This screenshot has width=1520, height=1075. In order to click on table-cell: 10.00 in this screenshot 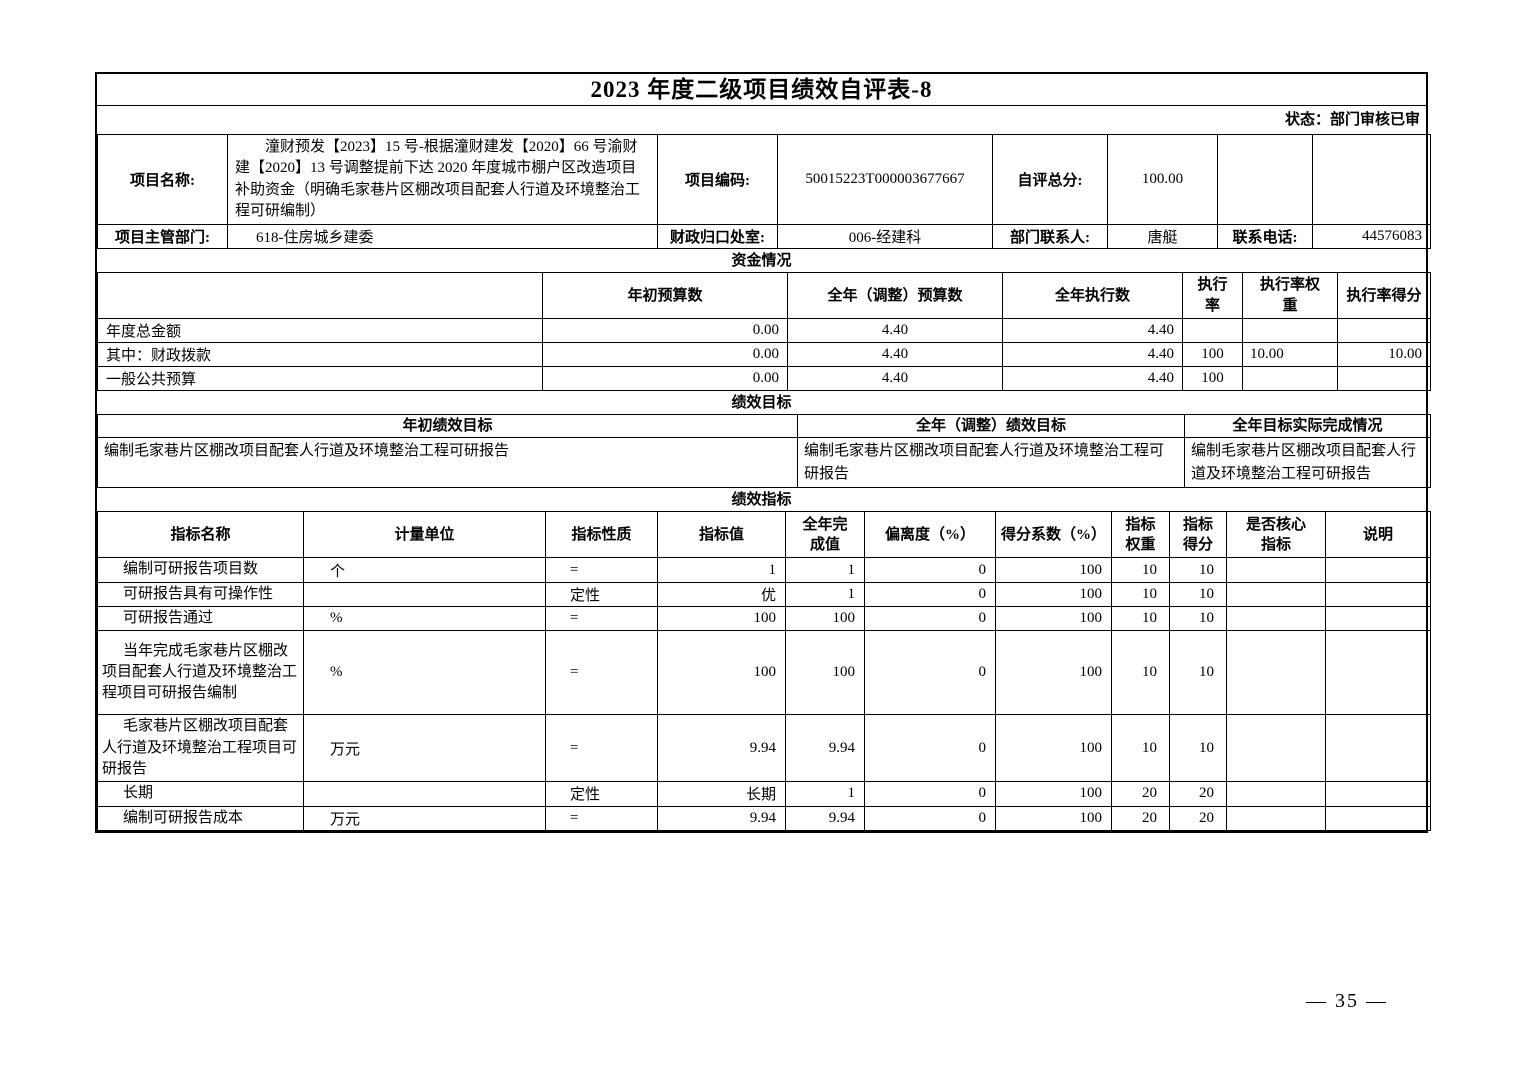, I will do `click(1290, 355)`.